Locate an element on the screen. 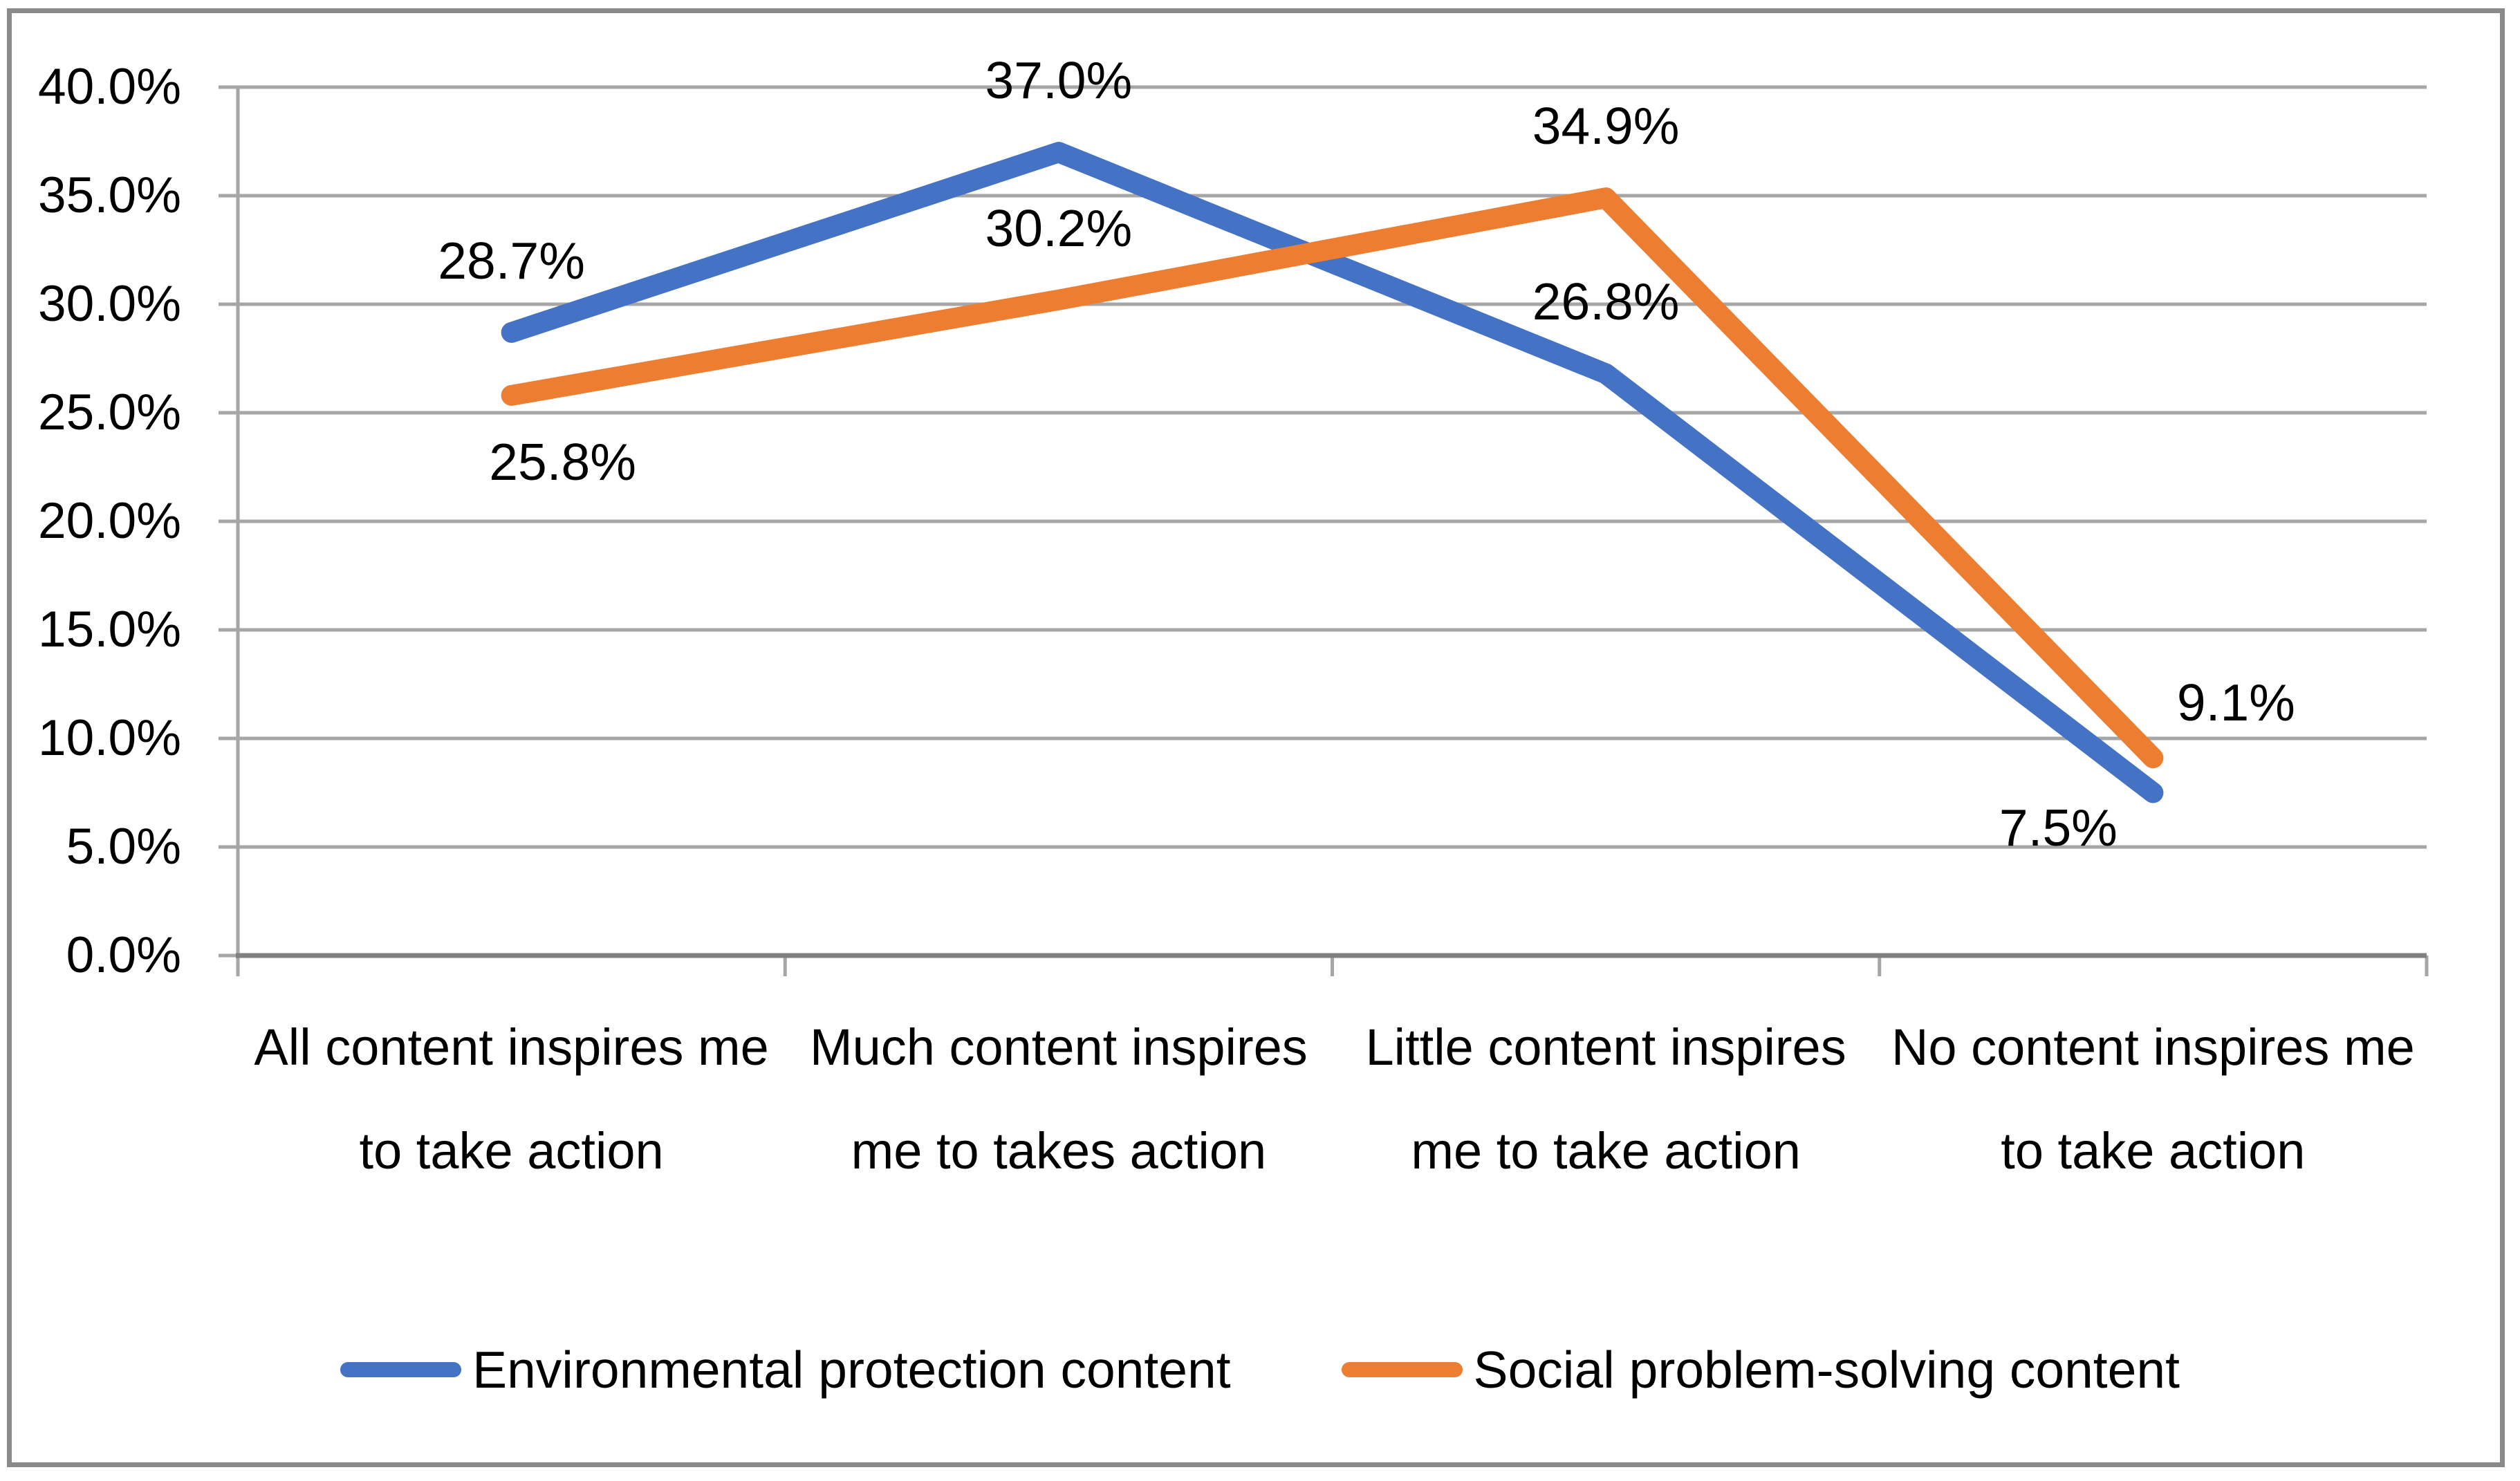  y-tick-label: 0.0% is located at coordinates (123, 955).